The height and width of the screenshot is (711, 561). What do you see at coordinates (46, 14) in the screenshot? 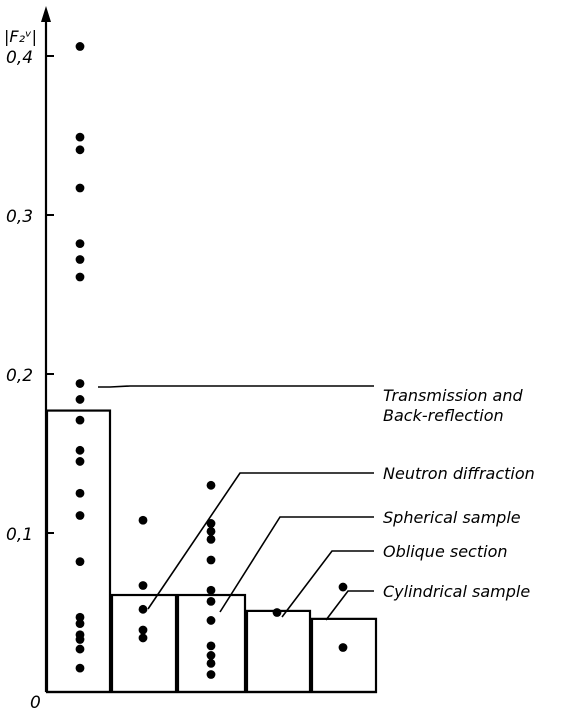
I see `y-axis-arrow` at bounding box center [46, 14].